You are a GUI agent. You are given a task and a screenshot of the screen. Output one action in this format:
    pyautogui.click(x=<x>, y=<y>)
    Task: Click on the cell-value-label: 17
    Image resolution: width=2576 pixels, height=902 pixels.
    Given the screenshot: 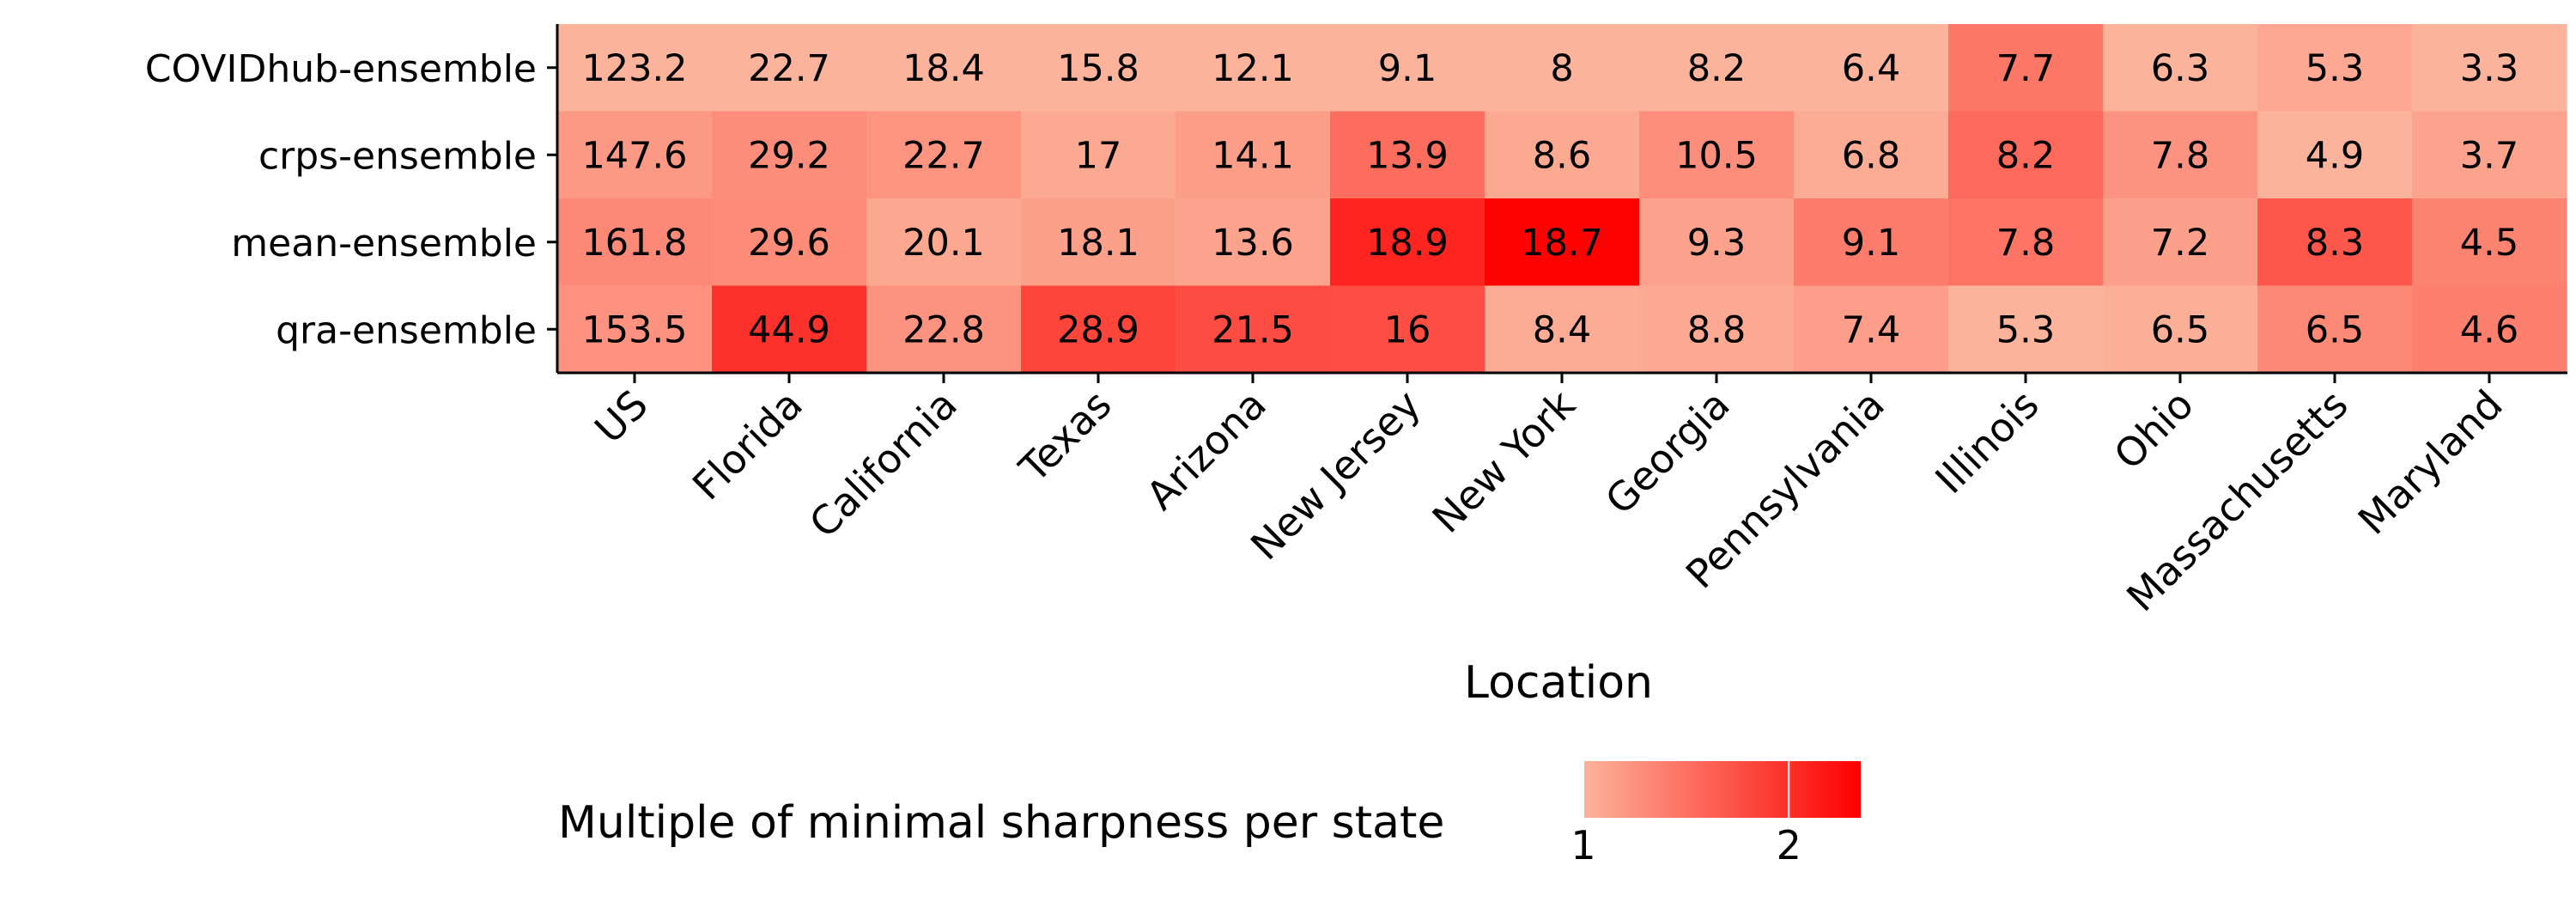 What is the action you would take?
    pyautogui.click(x=1098, y=155)
    